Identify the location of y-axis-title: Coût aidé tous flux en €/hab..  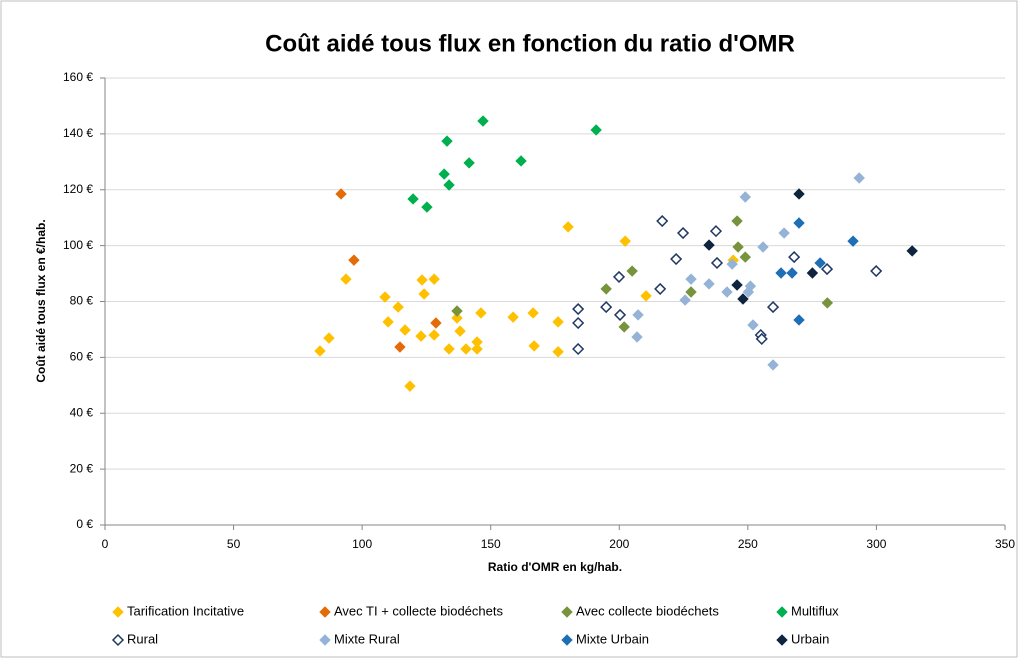
(41, 300).